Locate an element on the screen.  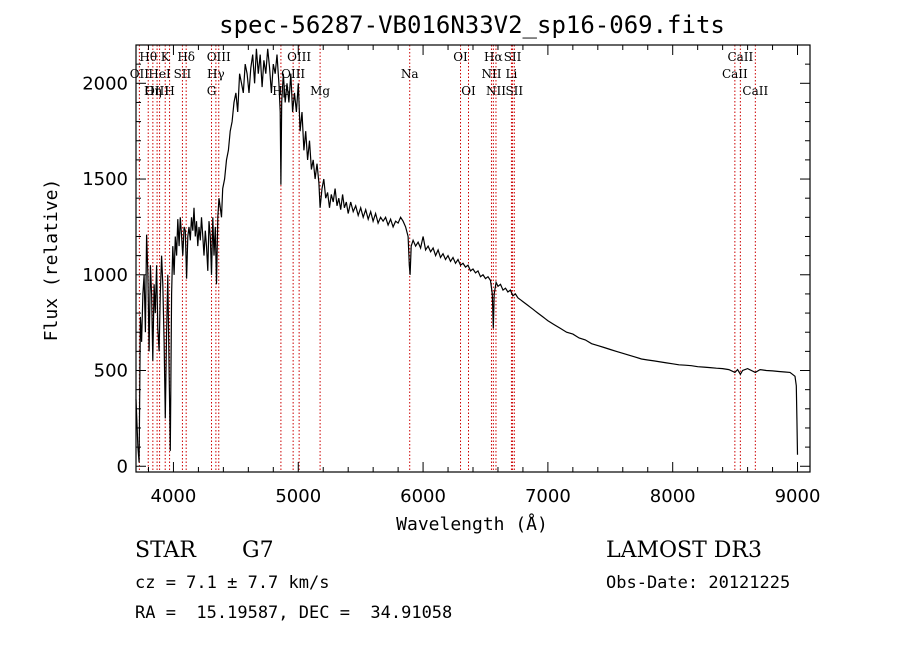
line-label-14: Hβ is located at coordinates (280, 91).